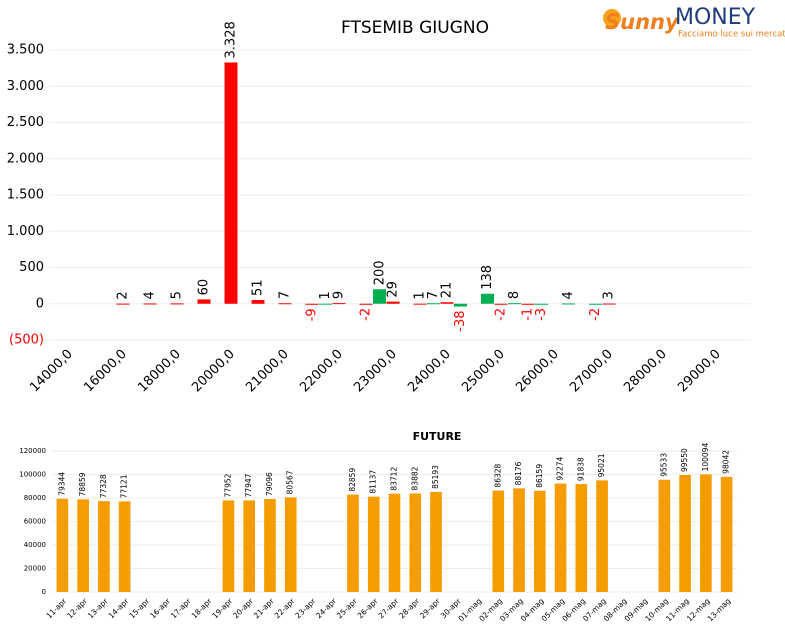 Image resolution: width=785 pixels, height=629 pixels. Describe the element at coordinates (705, 457) in the screenshot. I see `data-label: 100094` at that location.